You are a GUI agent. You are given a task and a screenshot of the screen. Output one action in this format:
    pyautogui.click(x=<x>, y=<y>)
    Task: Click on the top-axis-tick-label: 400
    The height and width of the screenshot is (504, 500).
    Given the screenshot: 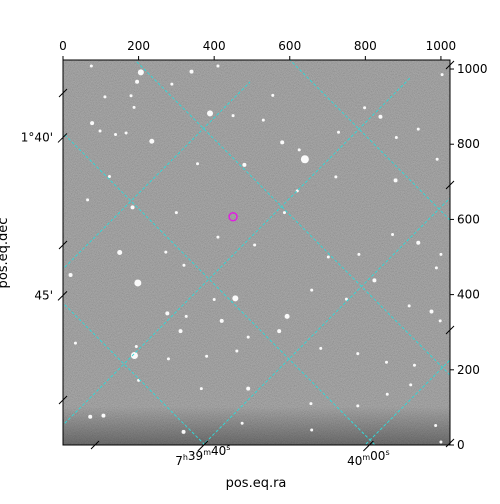 What is the action you would take?
    pyautogui.click(x=214, y=46)
    